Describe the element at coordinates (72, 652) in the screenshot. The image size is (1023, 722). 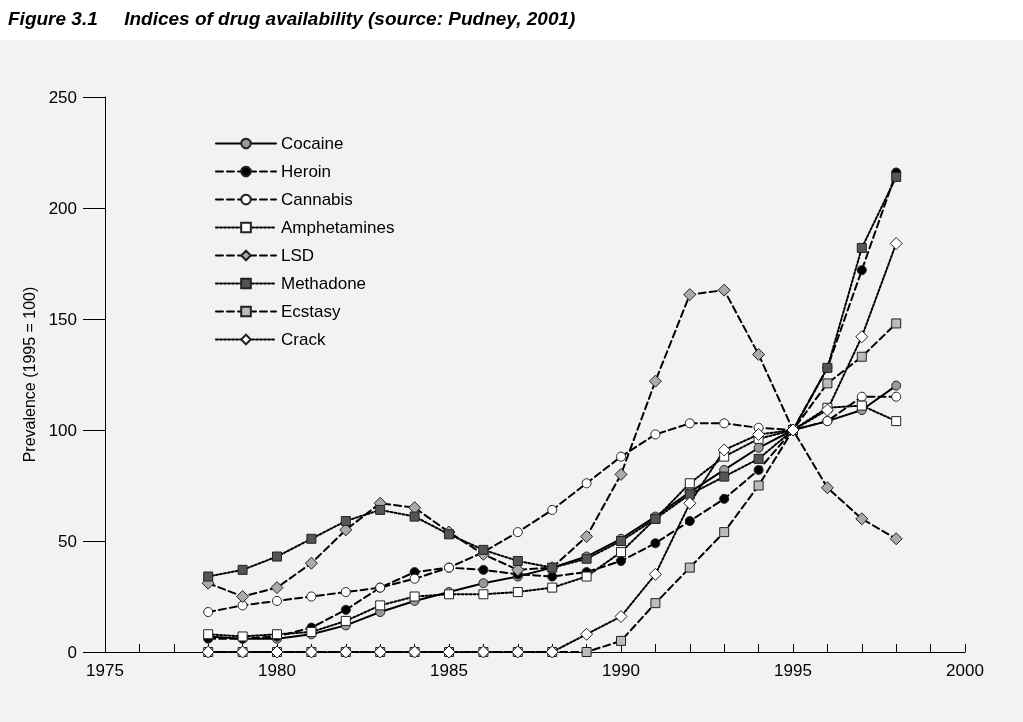
I see `y-tick-label: 0` at that location.